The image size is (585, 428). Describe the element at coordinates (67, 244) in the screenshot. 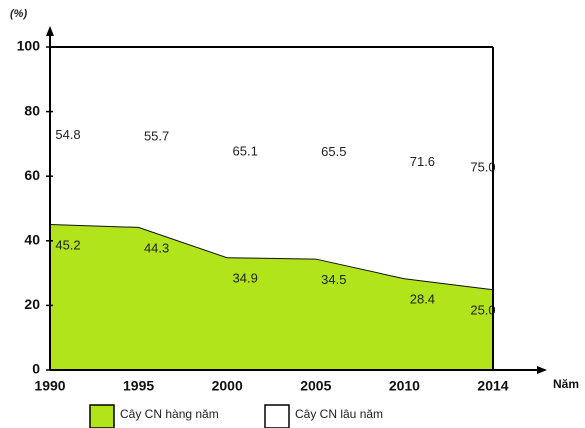

I see `value-label: 45.2` at that location.